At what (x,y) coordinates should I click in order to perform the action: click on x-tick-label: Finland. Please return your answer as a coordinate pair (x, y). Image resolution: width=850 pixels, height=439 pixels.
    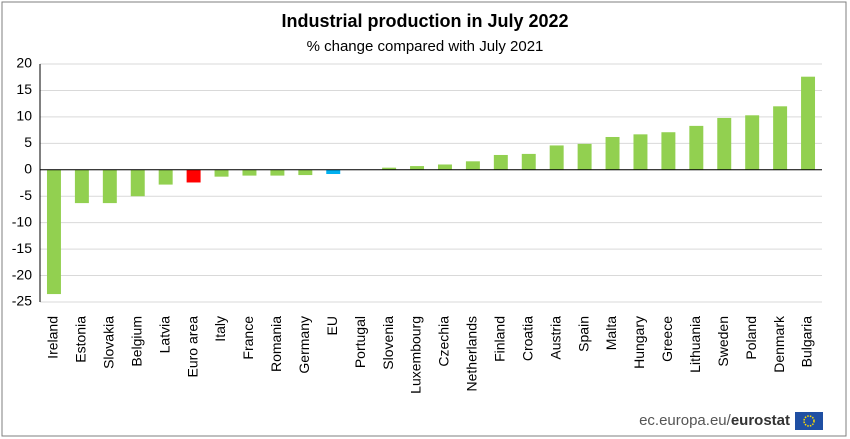
    Looking at the image, I should click on (500, 339).